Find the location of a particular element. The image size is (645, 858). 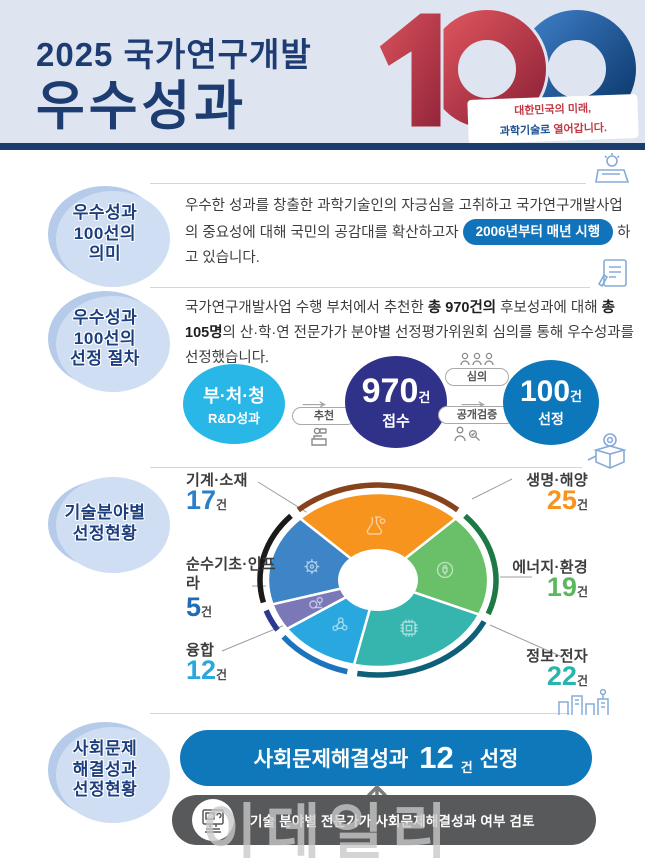

city-skyline-icon is located at coordinates (583, 701).